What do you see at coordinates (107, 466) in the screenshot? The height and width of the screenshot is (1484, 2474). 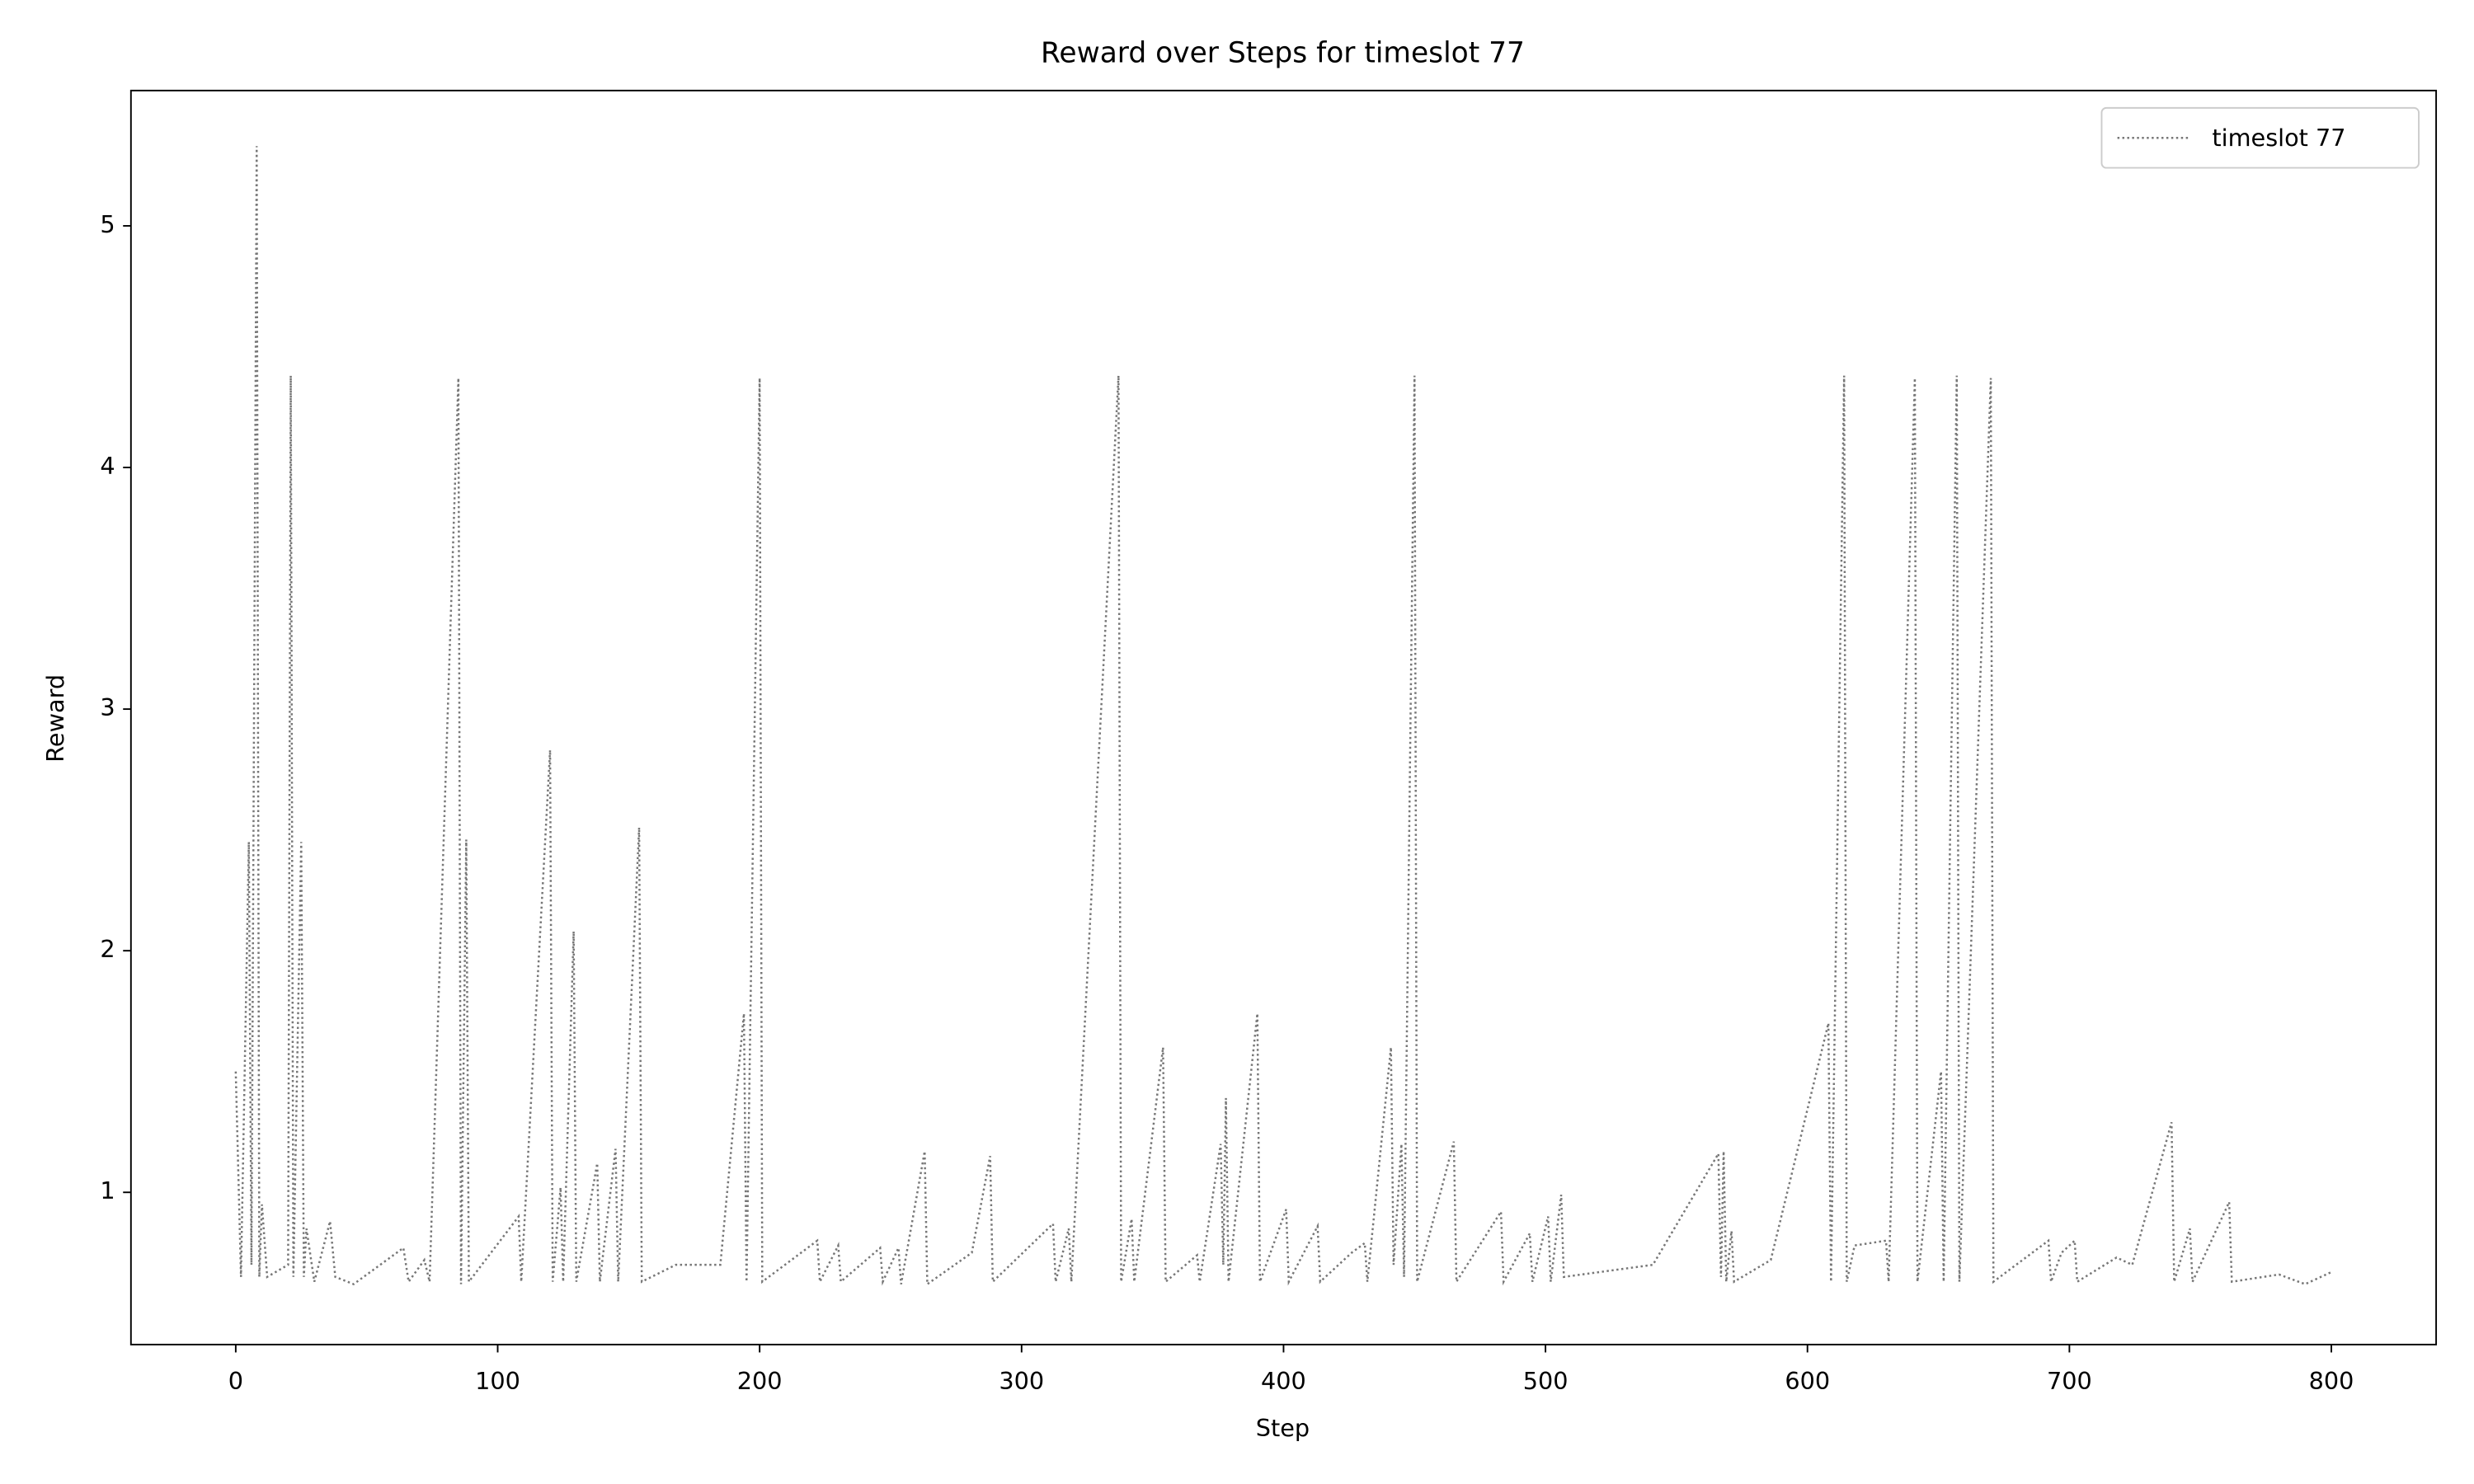 I see `y-tick-label: 4` at bounding box center [107, 466].